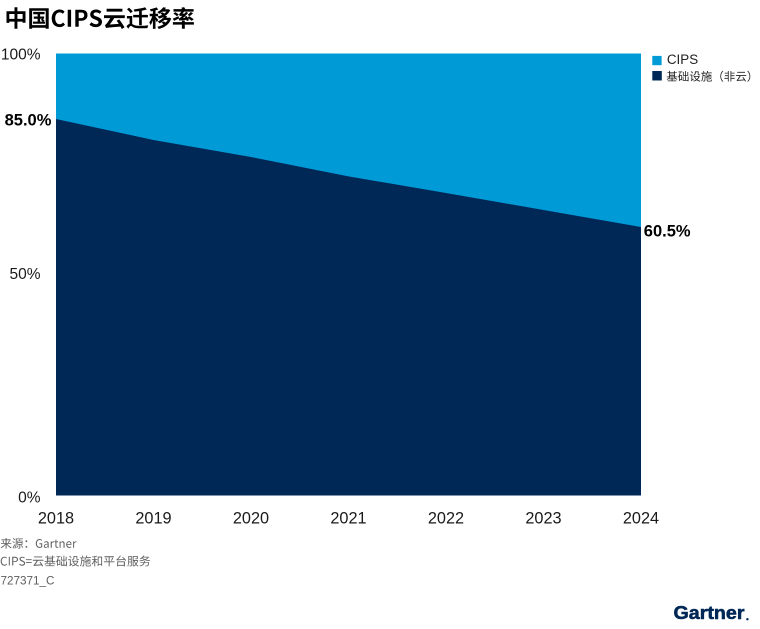 The image size is (760, 629). What do you see at coordinates (56, 518) in the screenshot?
I see `svg-text: 2018` at bounding box center [56, 518].